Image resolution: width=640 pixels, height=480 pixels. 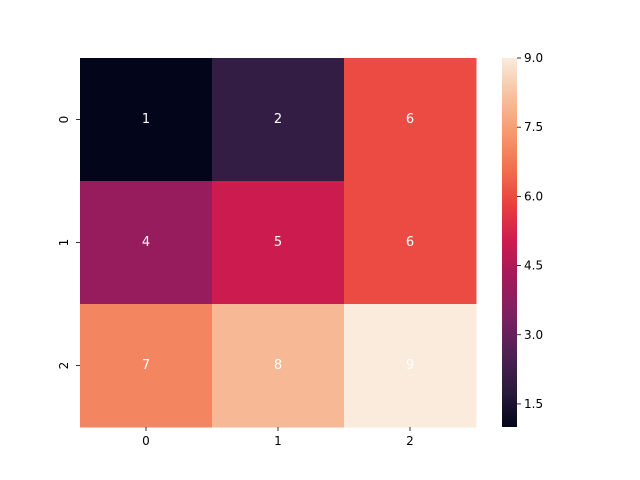 I want to click on cell-value-label-r2-c0: 7, so click(x=146, y=365).